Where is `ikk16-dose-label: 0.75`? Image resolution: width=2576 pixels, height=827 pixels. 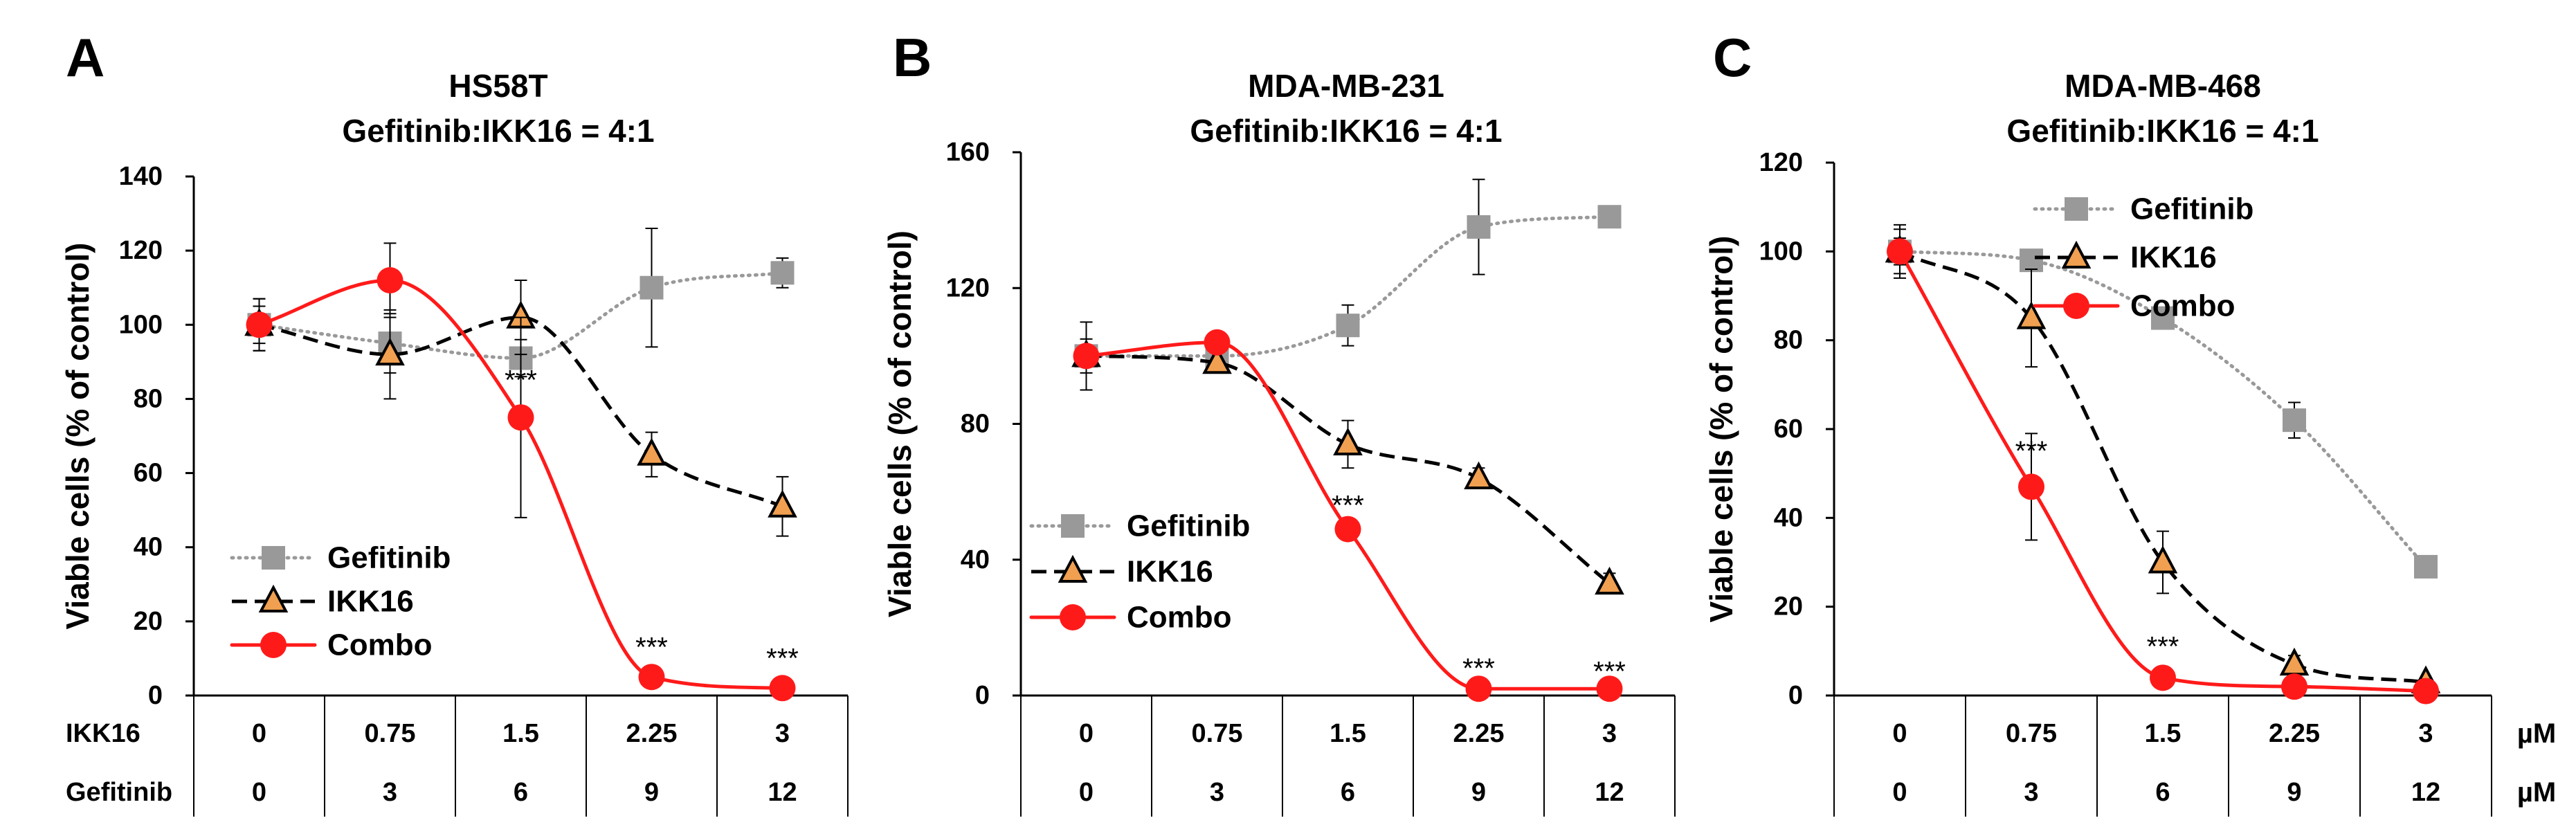 ikk16-dose-label: 0.75 is located at coordinates (390, 734).